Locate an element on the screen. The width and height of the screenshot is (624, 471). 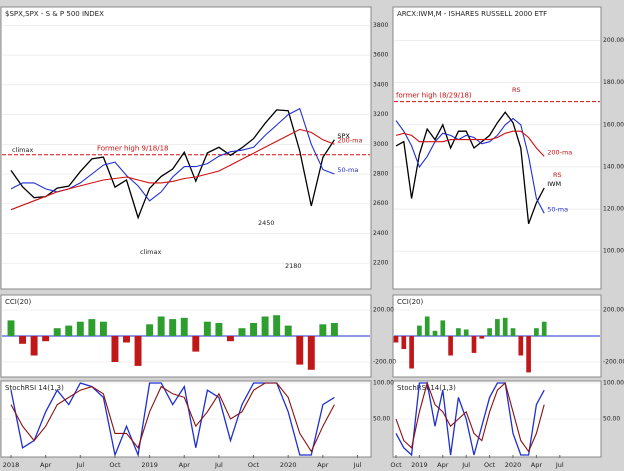
panel-title: $SPX,SPX - S & P 500 INDEX is located at coordinates (54, 14).